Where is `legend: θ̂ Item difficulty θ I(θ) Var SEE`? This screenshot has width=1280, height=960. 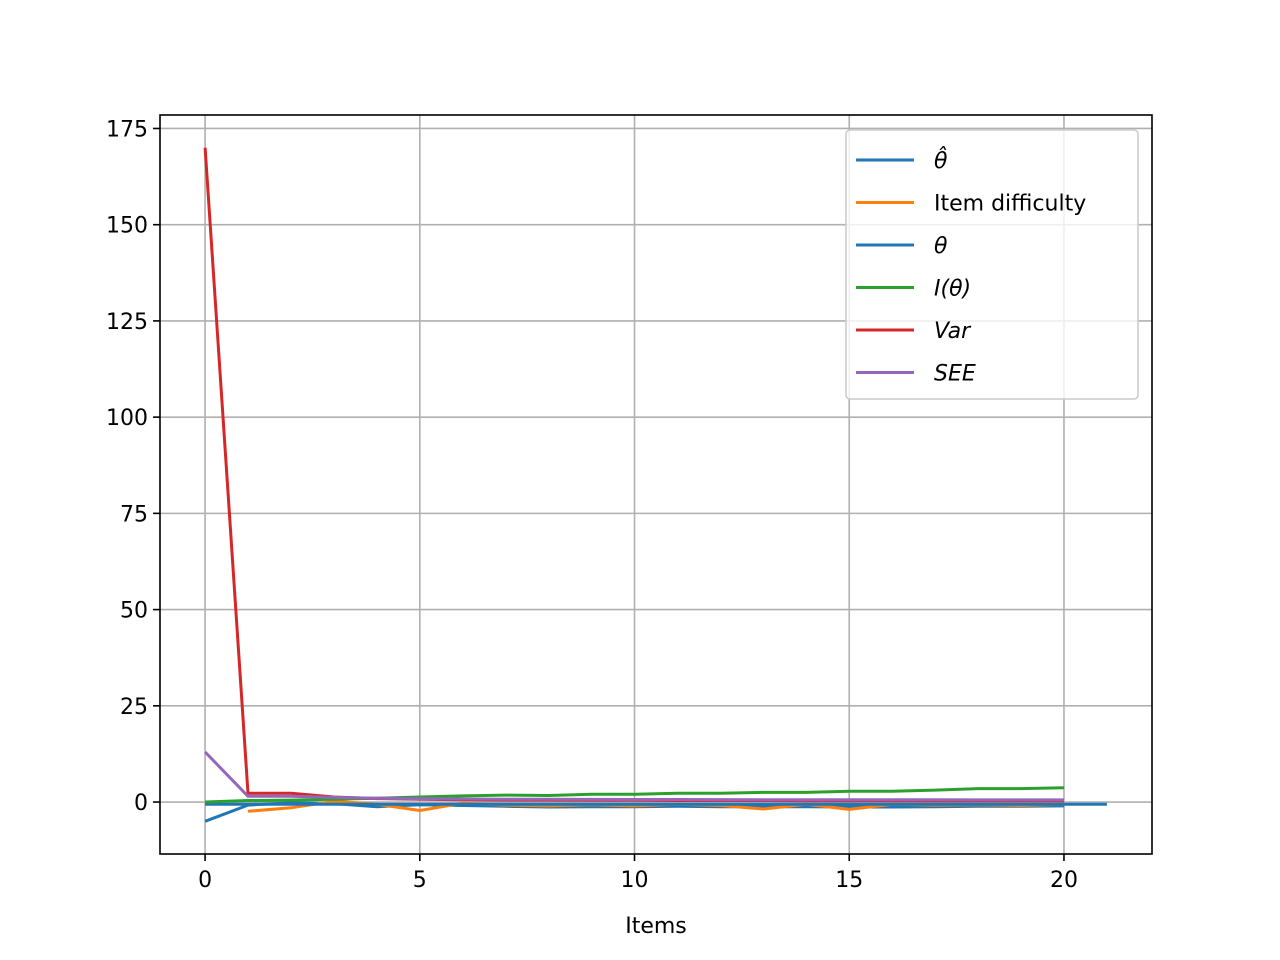
legend: θ̂ Item difficulty θ I(θ) Var SEE is located at coordinates (992, 264).